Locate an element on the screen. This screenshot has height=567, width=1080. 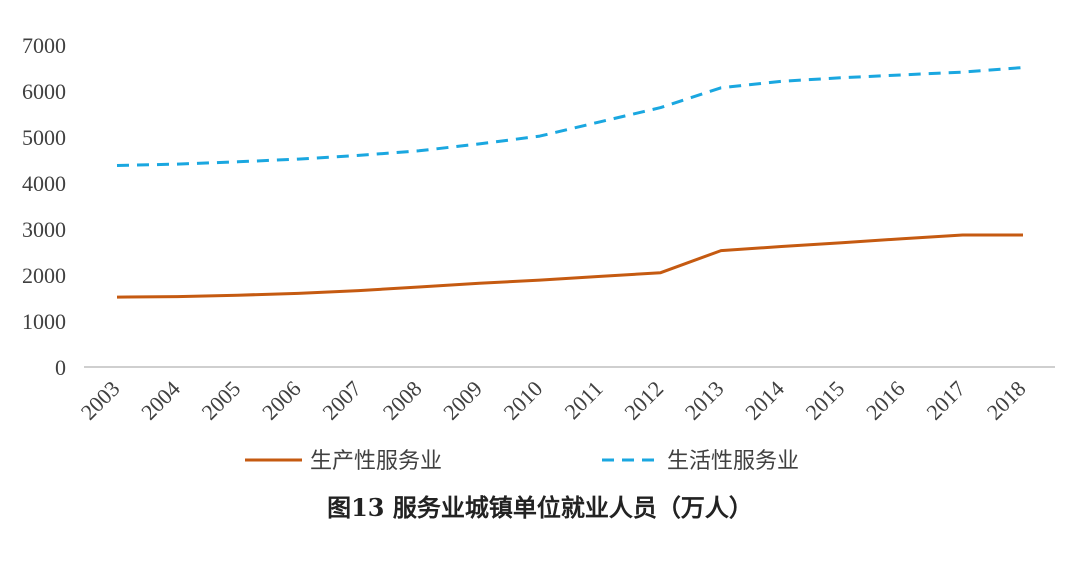
y-tick-label: 5000 is located at coordinates (44, 137).